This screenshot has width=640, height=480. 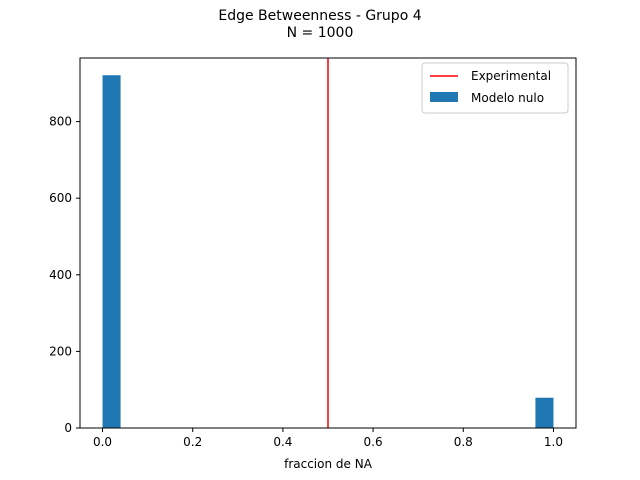 I want to click on x-tick-label: 0.2, so click(x=192, y=442).